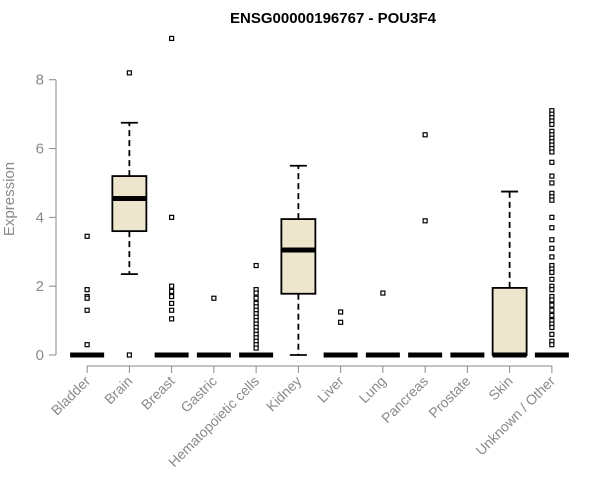 The width and height of the screenshot is (600, 500). What do you see at coordinates (330, 389) in the screenshot?
I see `x-tick-label: Liver` at bounding box center [330, 389].